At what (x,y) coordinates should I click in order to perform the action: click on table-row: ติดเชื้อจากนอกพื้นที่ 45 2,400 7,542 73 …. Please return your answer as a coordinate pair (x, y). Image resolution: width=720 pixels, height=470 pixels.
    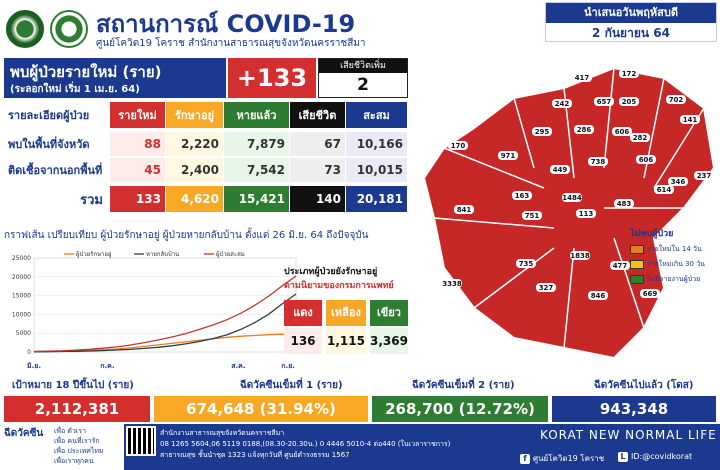
    Looking at the image, I should click on (206, 170).